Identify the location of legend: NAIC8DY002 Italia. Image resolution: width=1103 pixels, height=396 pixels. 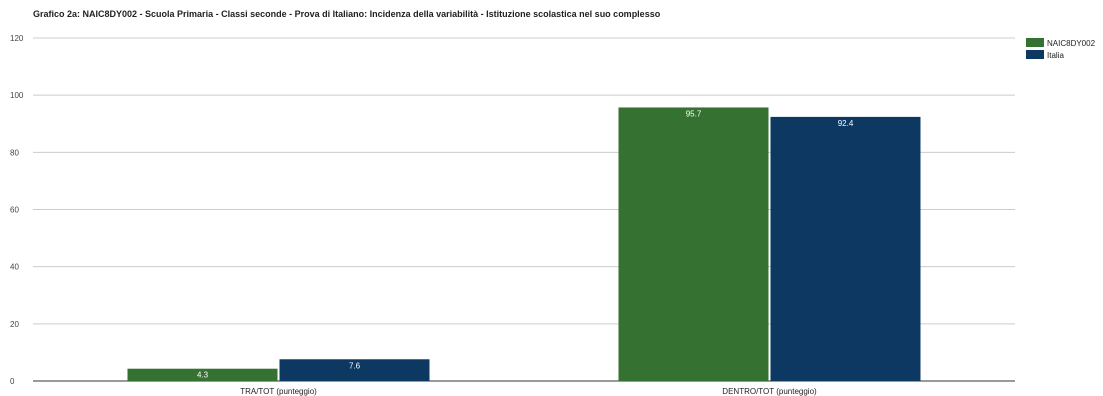
(1061, 49).